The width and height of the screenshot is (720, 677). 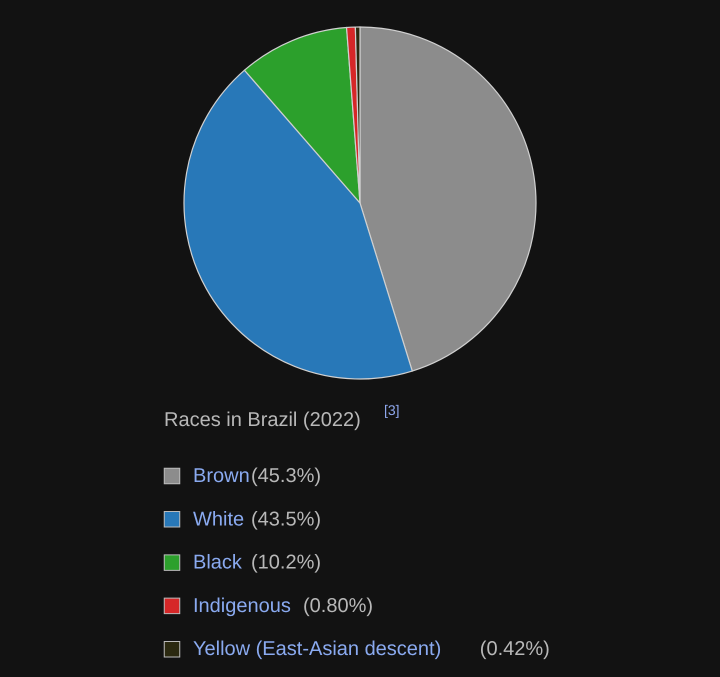 I want to click on legend-label: White, so click(x=218, y=519).